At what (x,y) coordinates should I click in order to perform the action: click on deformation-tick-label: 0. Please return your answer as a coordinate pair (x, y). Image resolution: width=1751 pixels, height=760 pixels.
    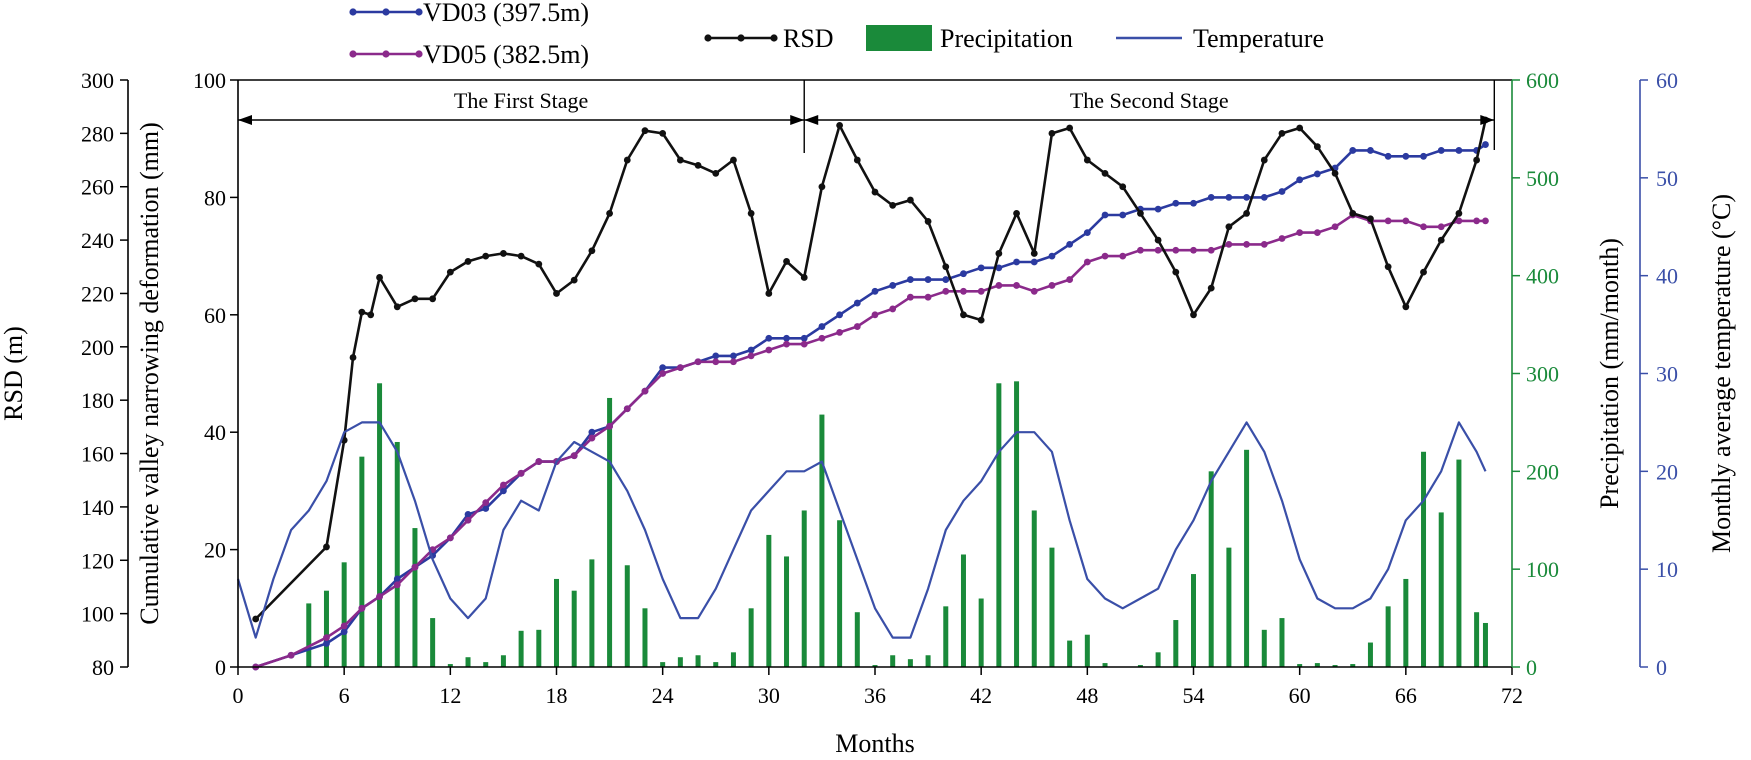
    Looking at the image, I should click on (220, 667).